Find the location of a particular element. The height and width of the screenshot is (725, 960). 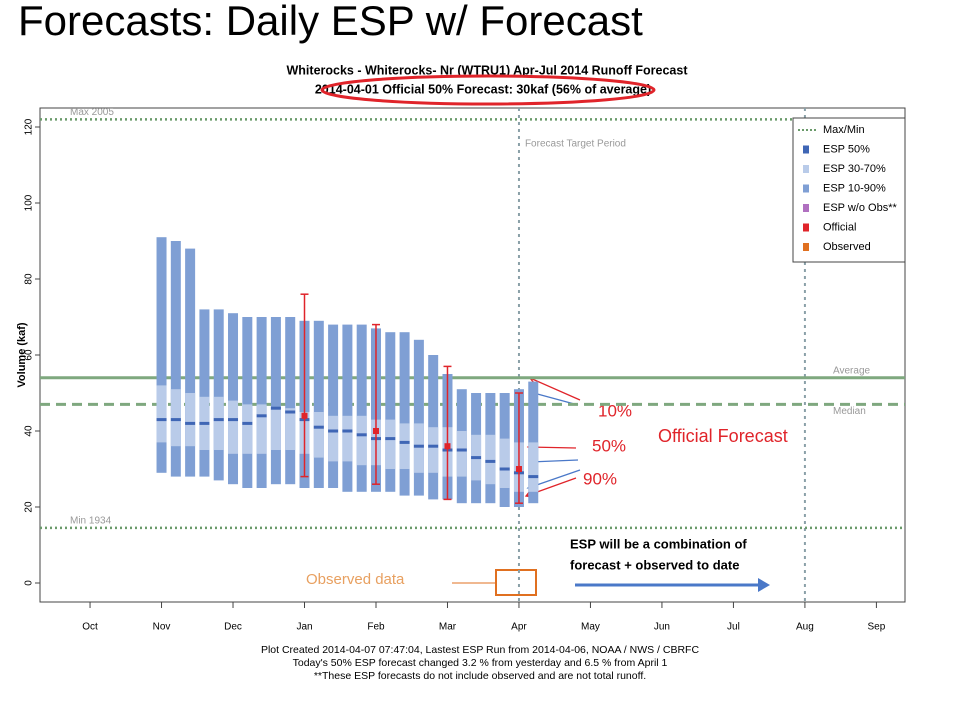

legend-label: Observed is located at coordinates (847, 247).